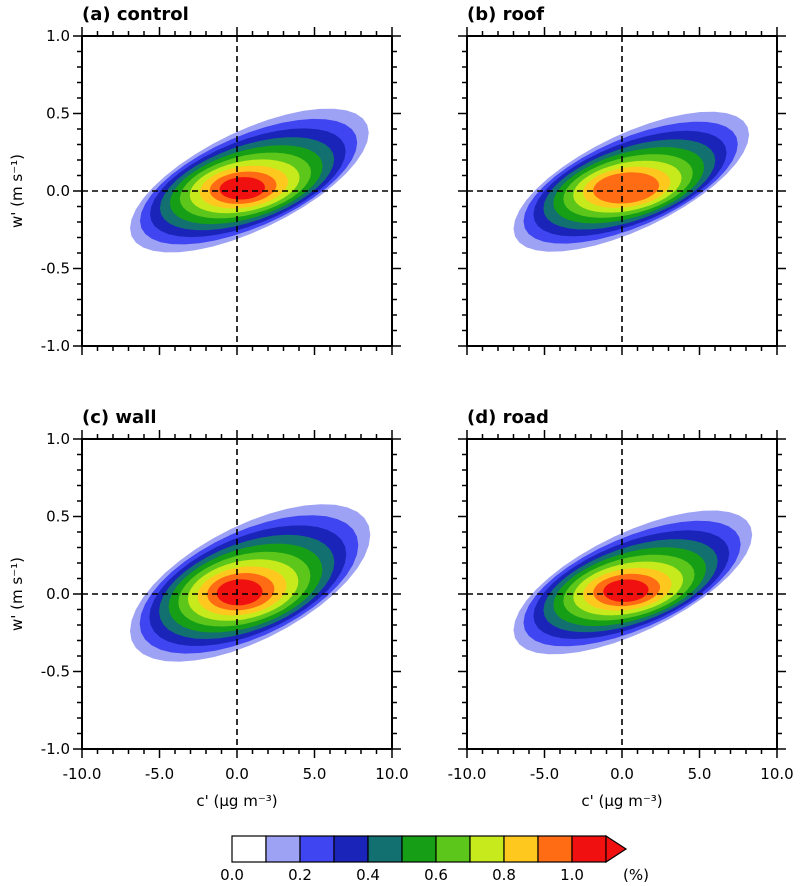 Image resolution: width=800 pixels, height=886 pixels. I want to click on colorbar-tick-label: 0.4, so click(368, 875).